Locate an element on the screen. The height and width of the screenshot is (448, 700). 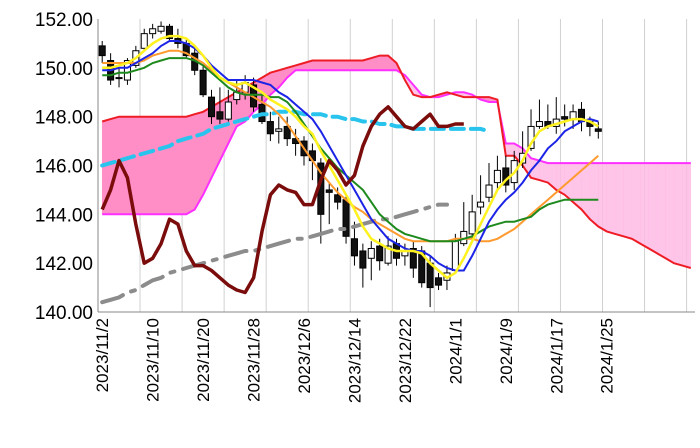
y-tick-label: 148.00 is located at coordinates (64, 118).